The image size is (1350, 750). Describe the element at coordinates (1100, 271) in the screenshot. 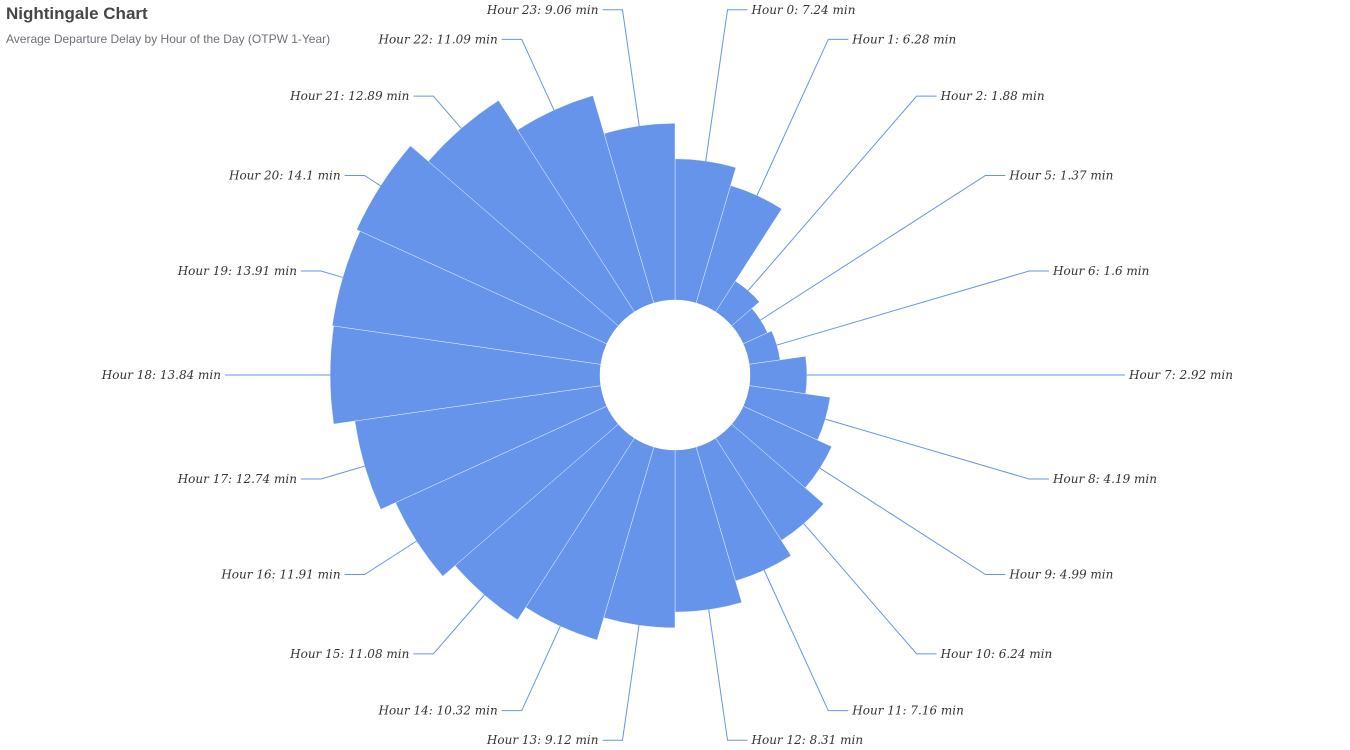

I see `data-label-hour-6: Hour 6: 1.6 min` at that location.